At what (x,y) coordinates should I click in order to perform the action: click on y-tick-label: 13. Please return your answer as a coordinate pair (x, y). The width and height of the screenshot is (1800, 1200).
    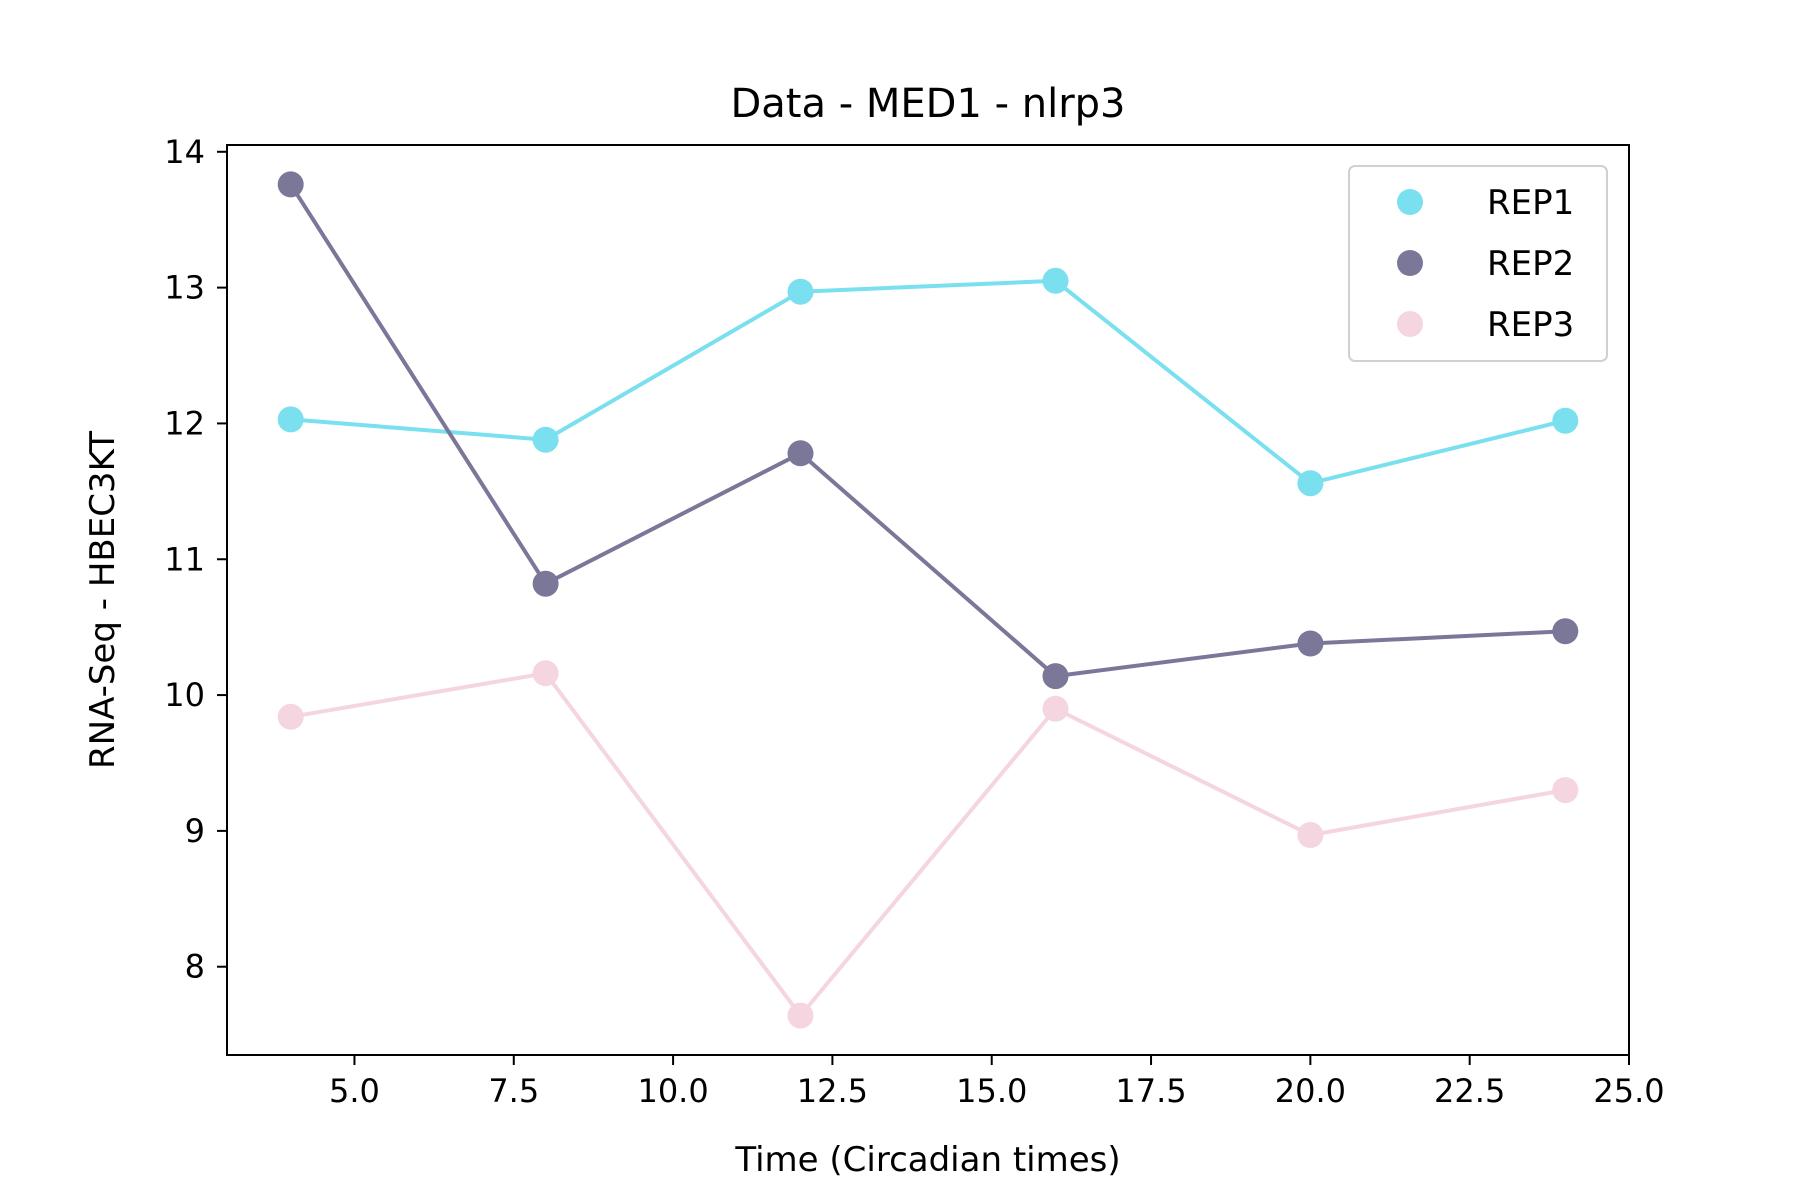
    Looking at the image, I should click on (184, 288).